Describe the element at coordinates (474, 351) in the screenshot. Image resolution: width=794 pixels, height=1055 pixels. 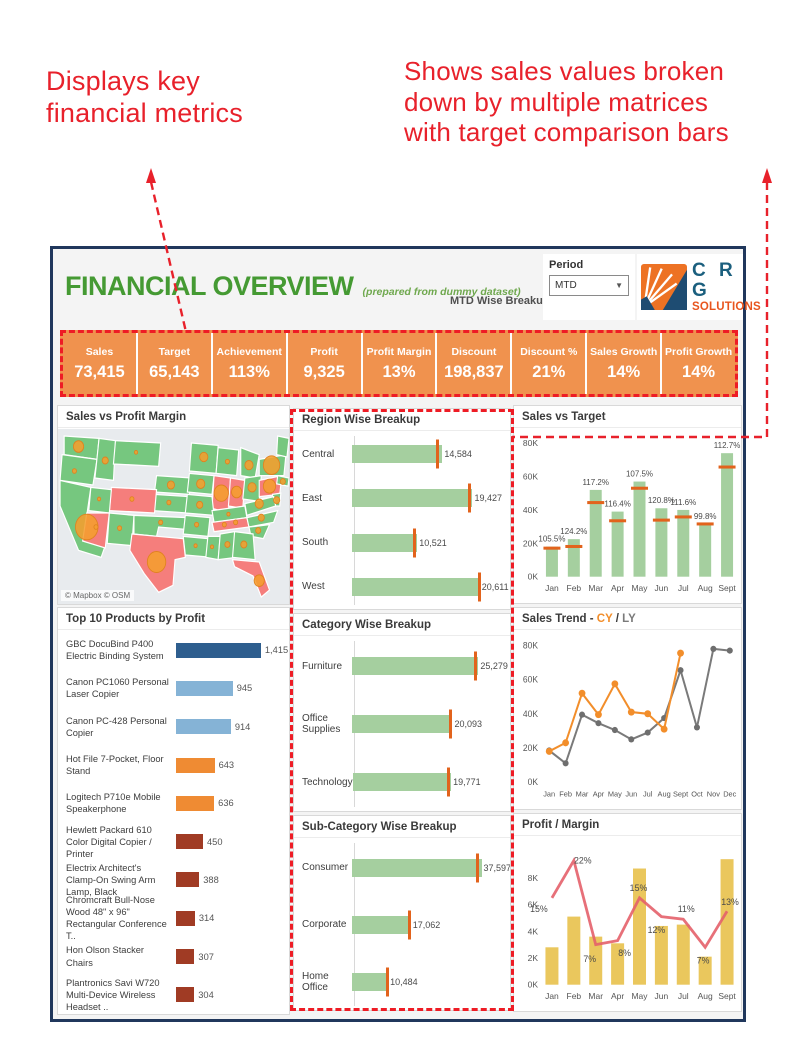
I see `kpi-label: Discount` at that location.